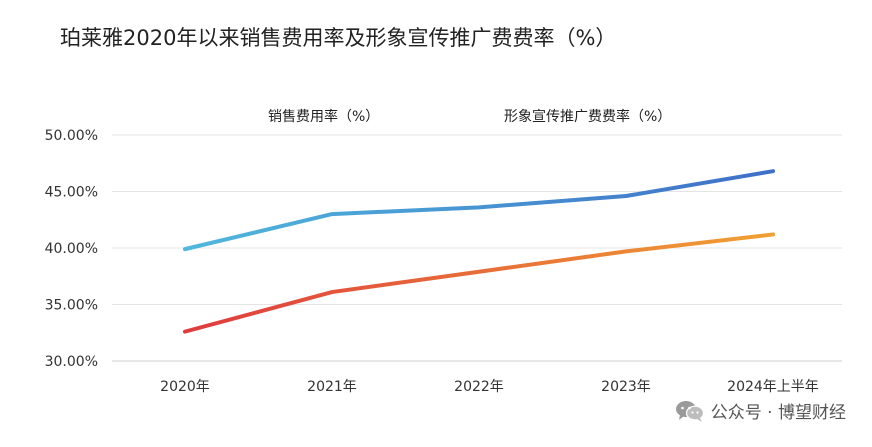 The width and height of the screenshot is (872, 447). What do you see at coordinates (323, 116) in the screenshot?
I see `legend-label-sales-expense-ratio: 销售费用率（%）` at bounding box center [323, 116].